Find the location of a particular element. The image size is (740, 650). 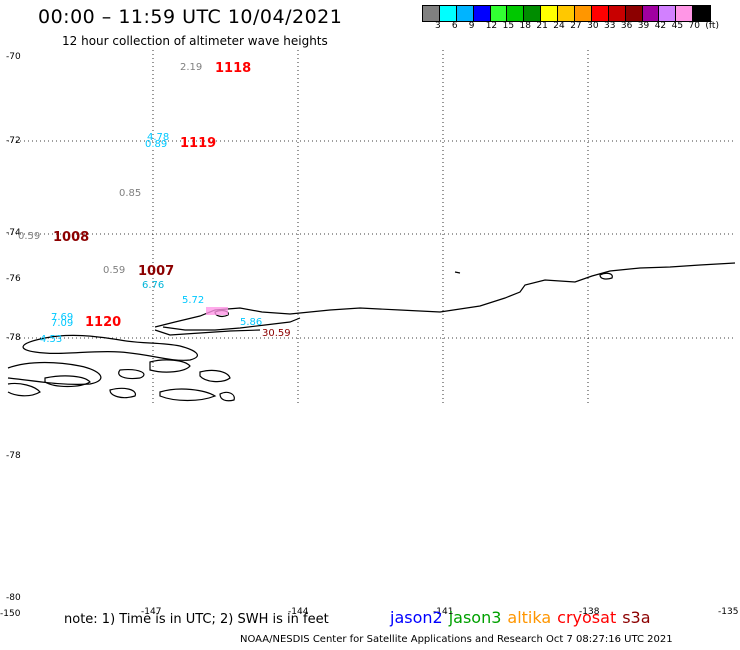

colorbar-label: 45 is located at coordinates (677, 26).